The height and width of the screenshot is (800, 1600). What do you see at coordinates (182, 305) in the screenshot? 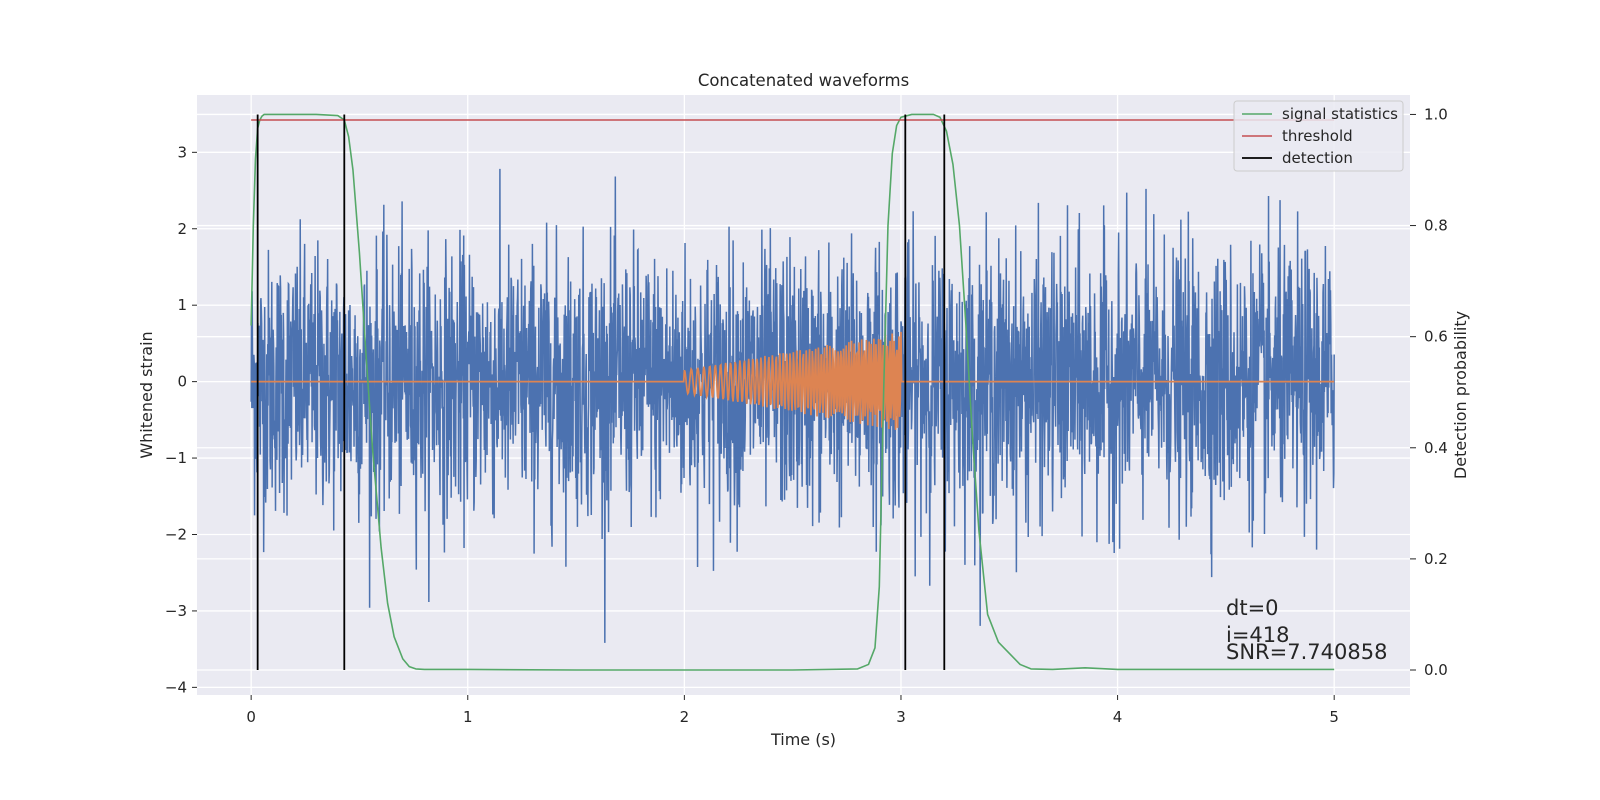
I see `y-tick-label: 1` at bounding box center [182, 305].